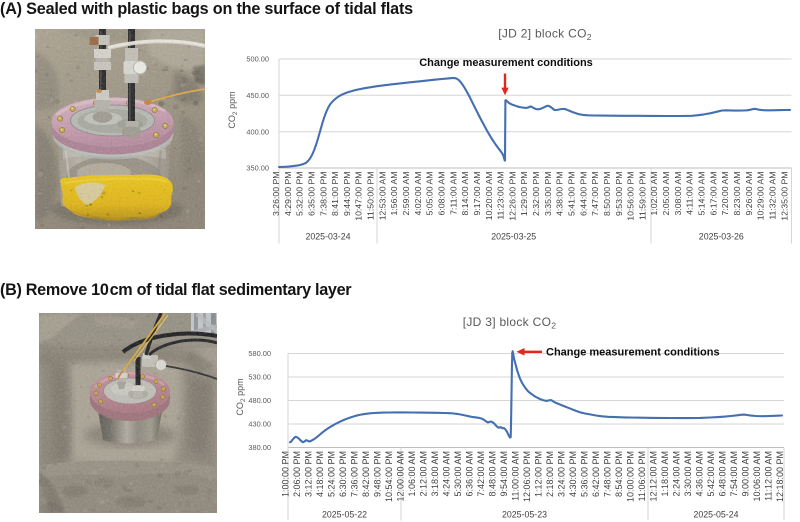  I want to click on svg-text: 10:20:00 AM, so click(489, 196).